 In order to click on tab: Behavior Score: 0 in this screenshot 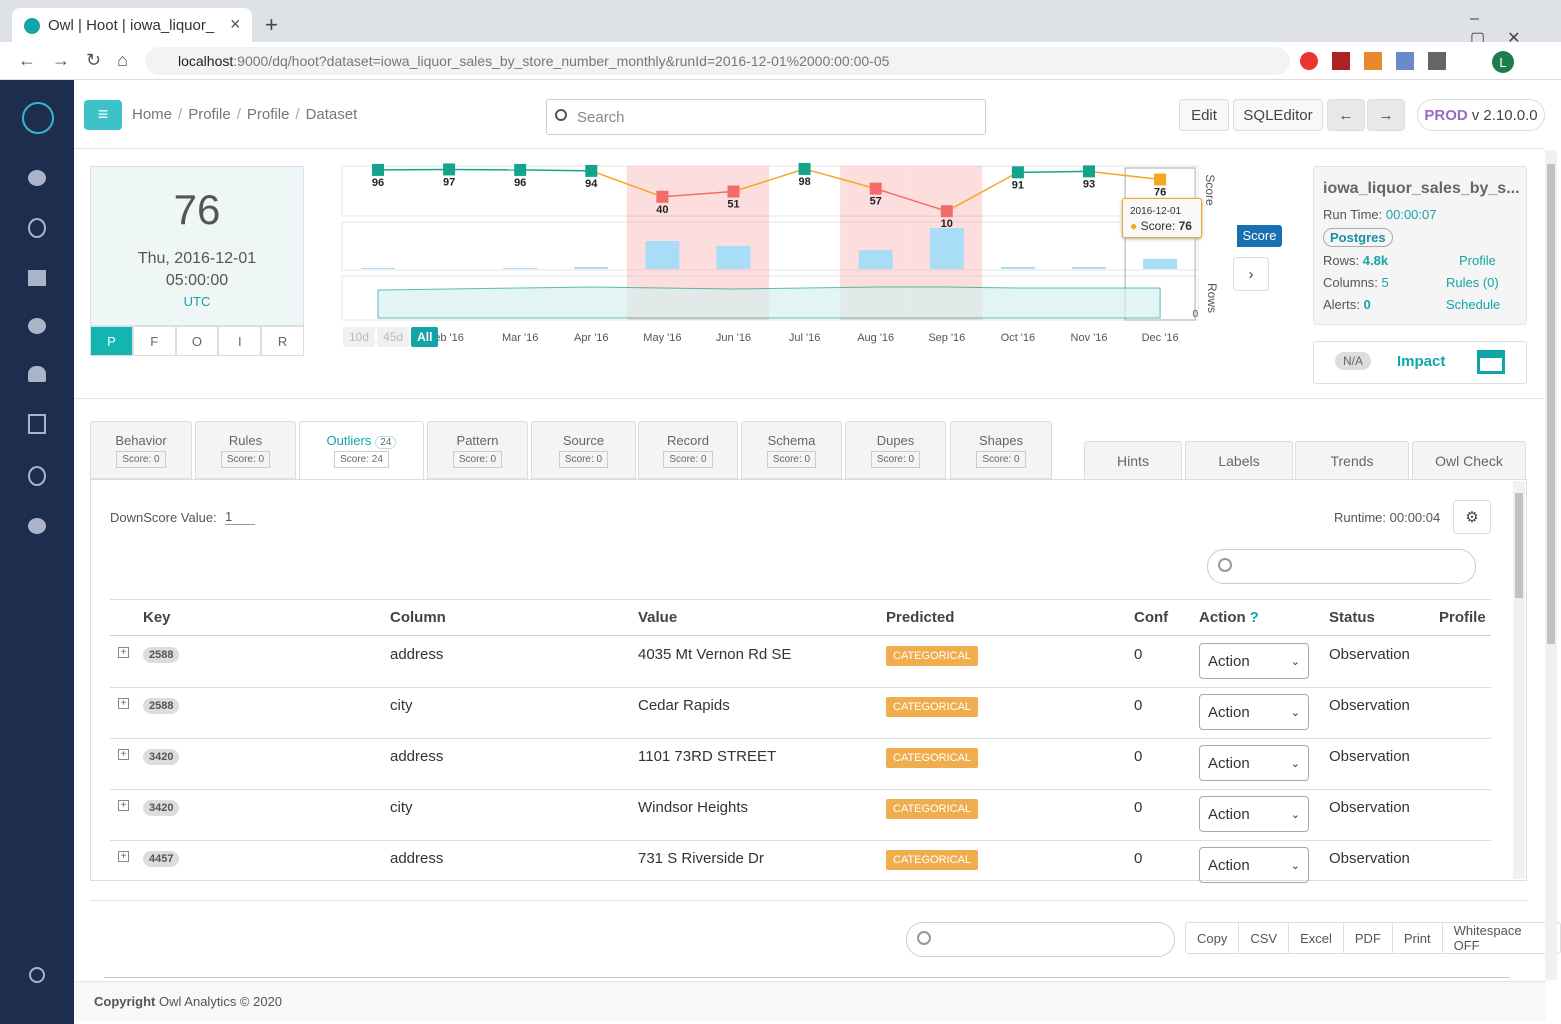, I will do `click(141, 450)`.